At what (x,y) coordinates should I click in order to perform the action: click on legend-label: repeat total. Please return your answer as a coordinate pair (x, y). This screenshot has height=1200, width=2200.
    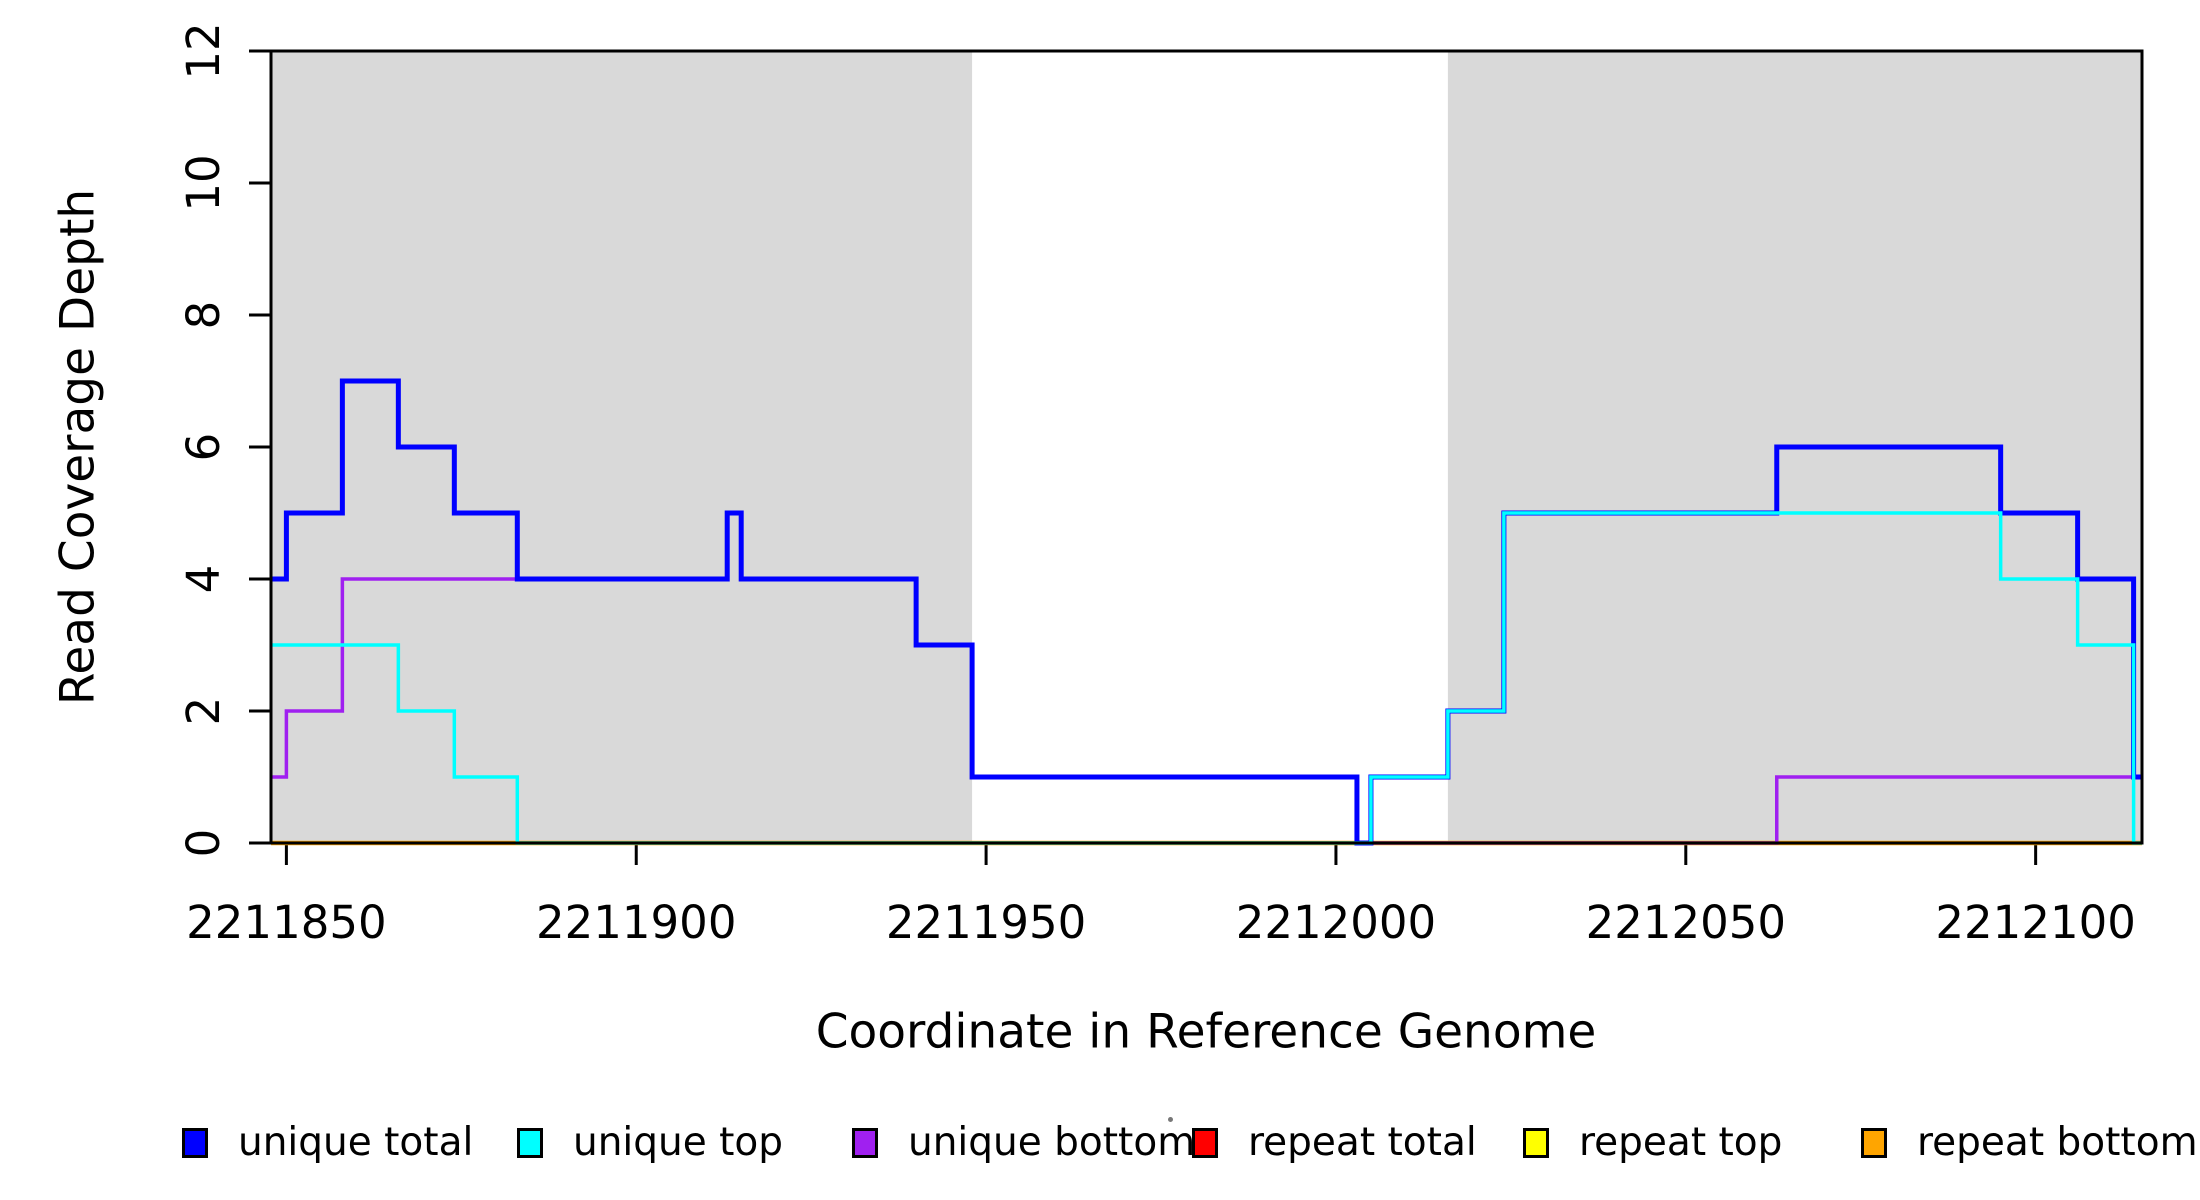
    Looking at the image, I should click on (1362, 1142).